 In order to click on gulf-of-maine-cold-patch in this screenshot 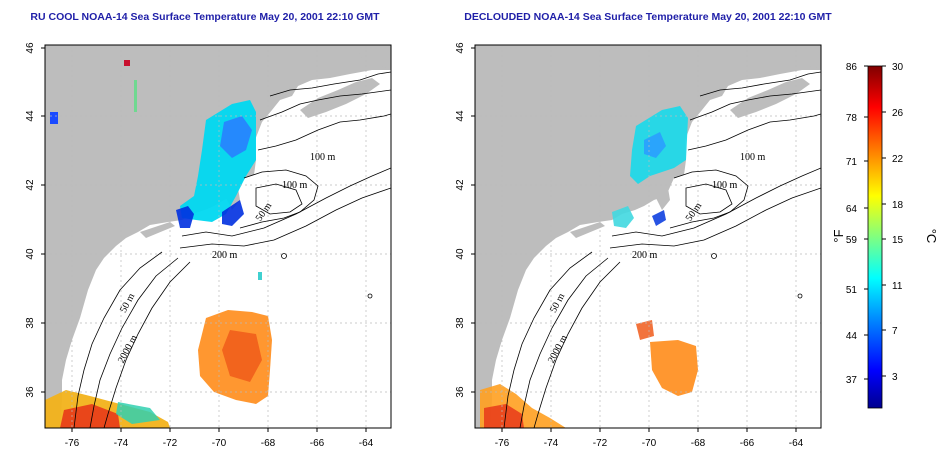, I will do `click(185, 217)`.